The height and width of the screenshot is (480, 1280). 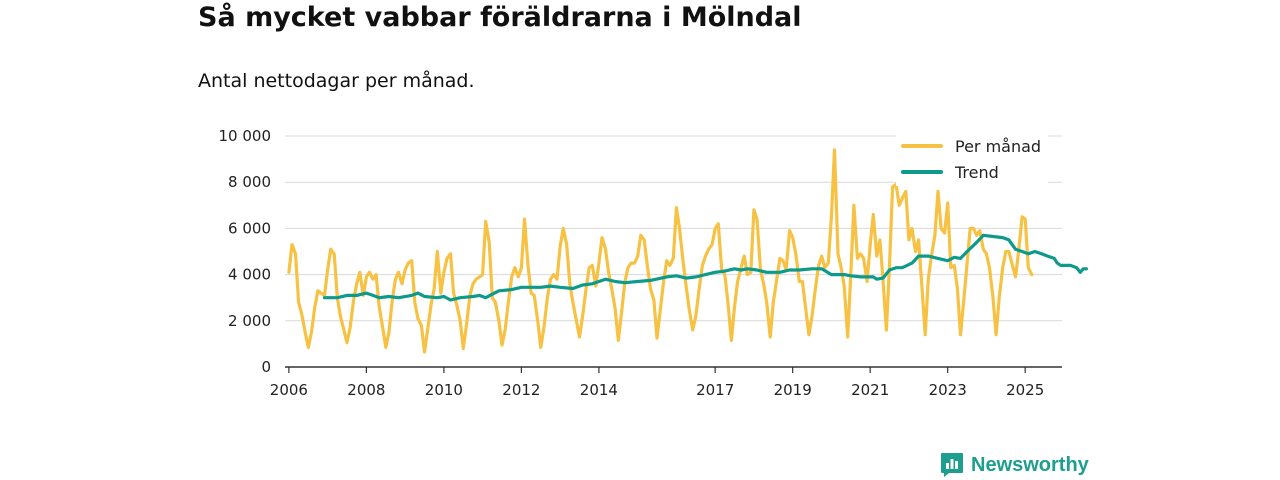 What do you see at coordinates (245, 136) in the screenshot?
I see `y-tick-label: 10 000` at bounding box center [245, 136].